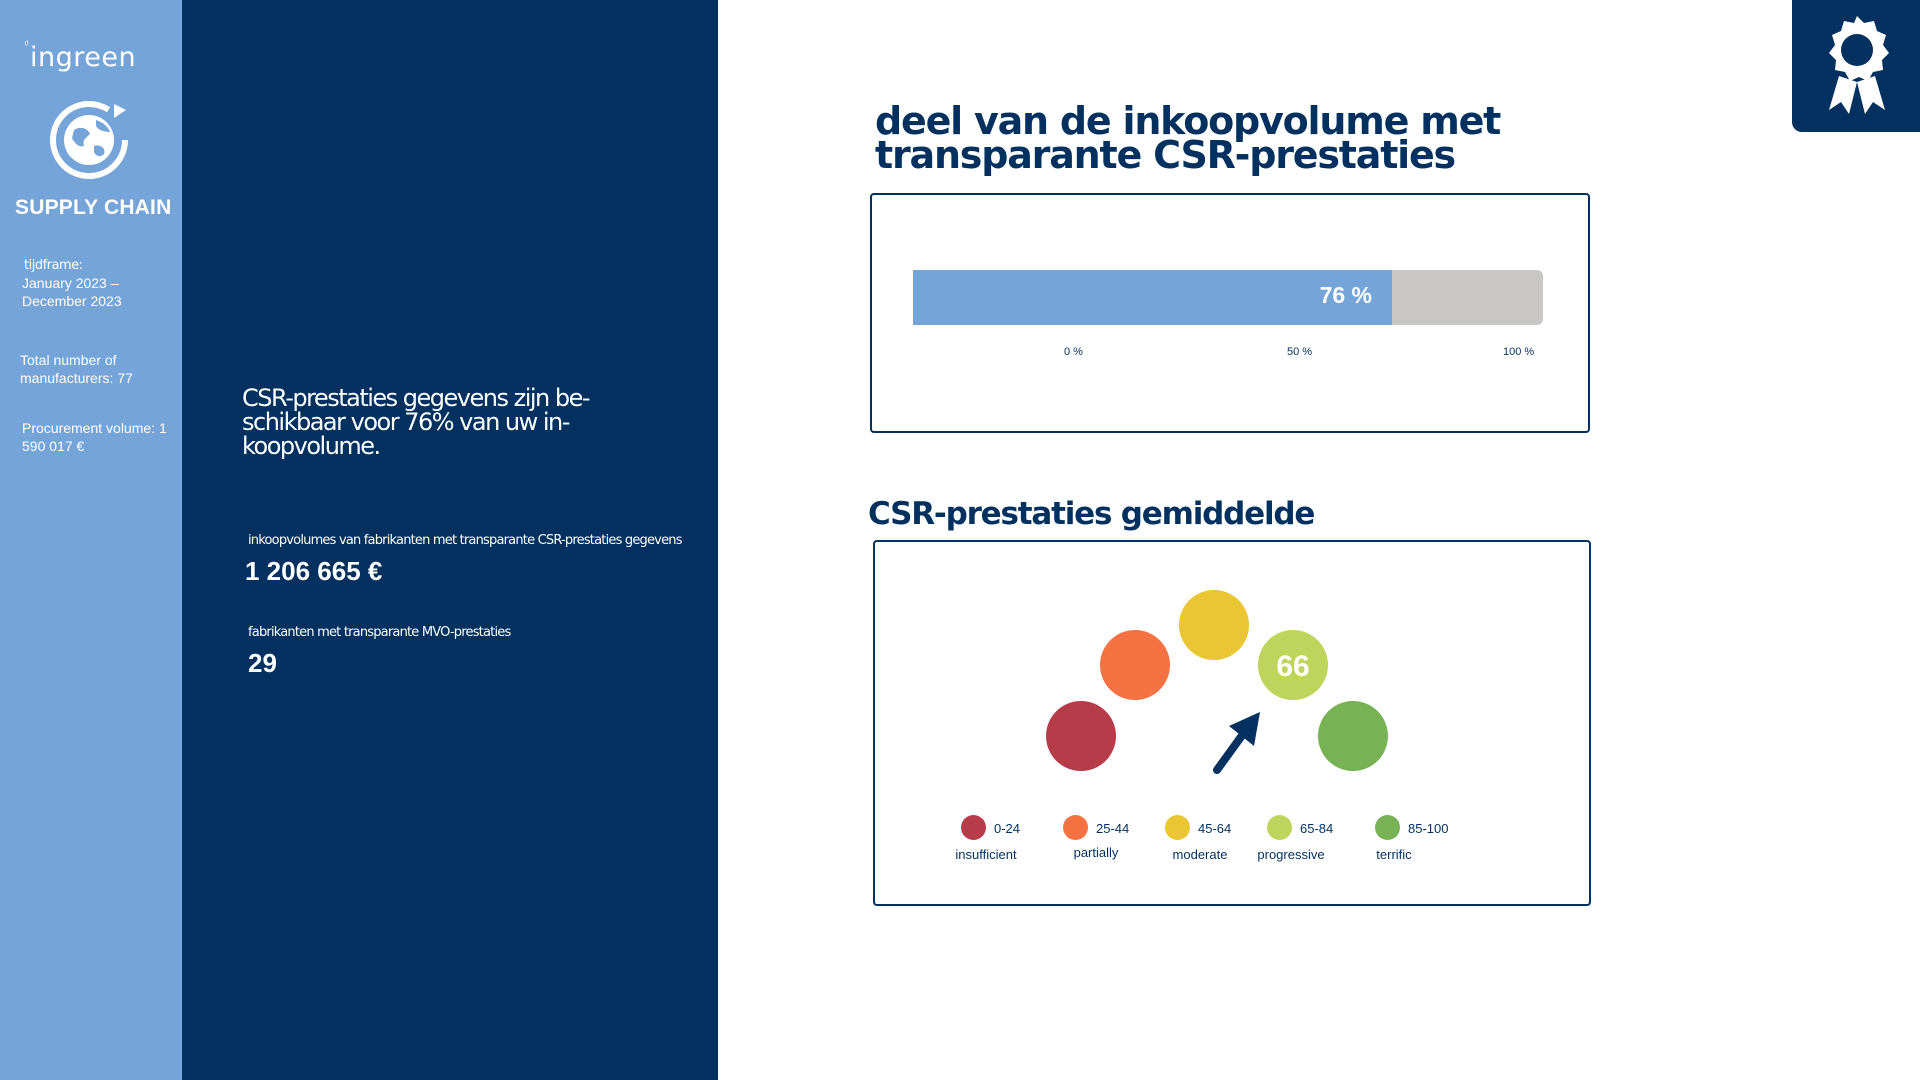  Describe the element at coordinates (1353, 736) in the screenshot. I see `gauge-circle-terrific` at that location.